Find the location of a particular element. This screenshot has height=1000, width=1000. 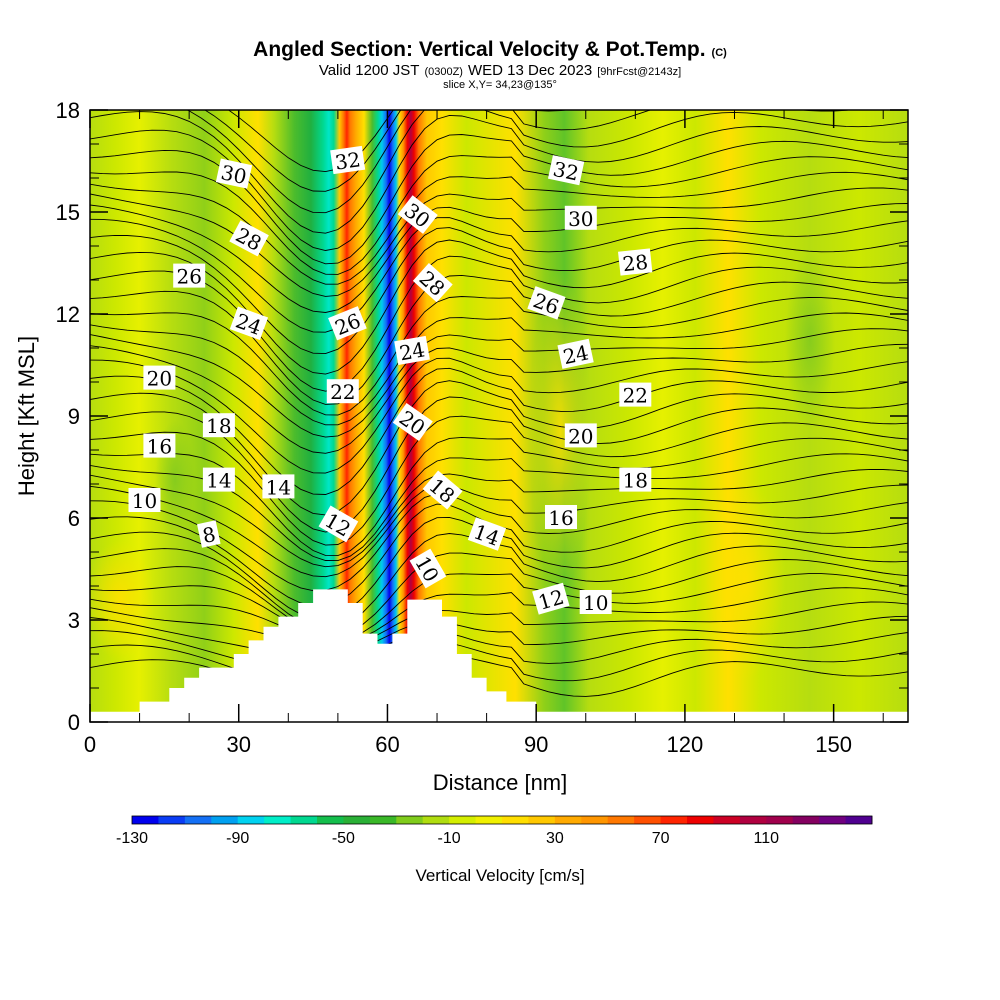

svg-text: 26 is located at coordinates (188, 277).